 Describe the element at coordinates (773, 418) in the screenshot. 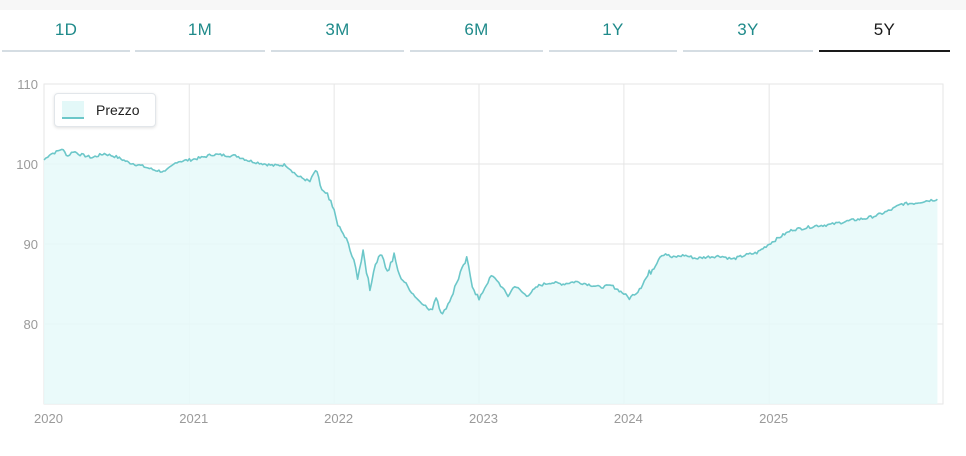

I see `x-tick-label: 2025` at that location.